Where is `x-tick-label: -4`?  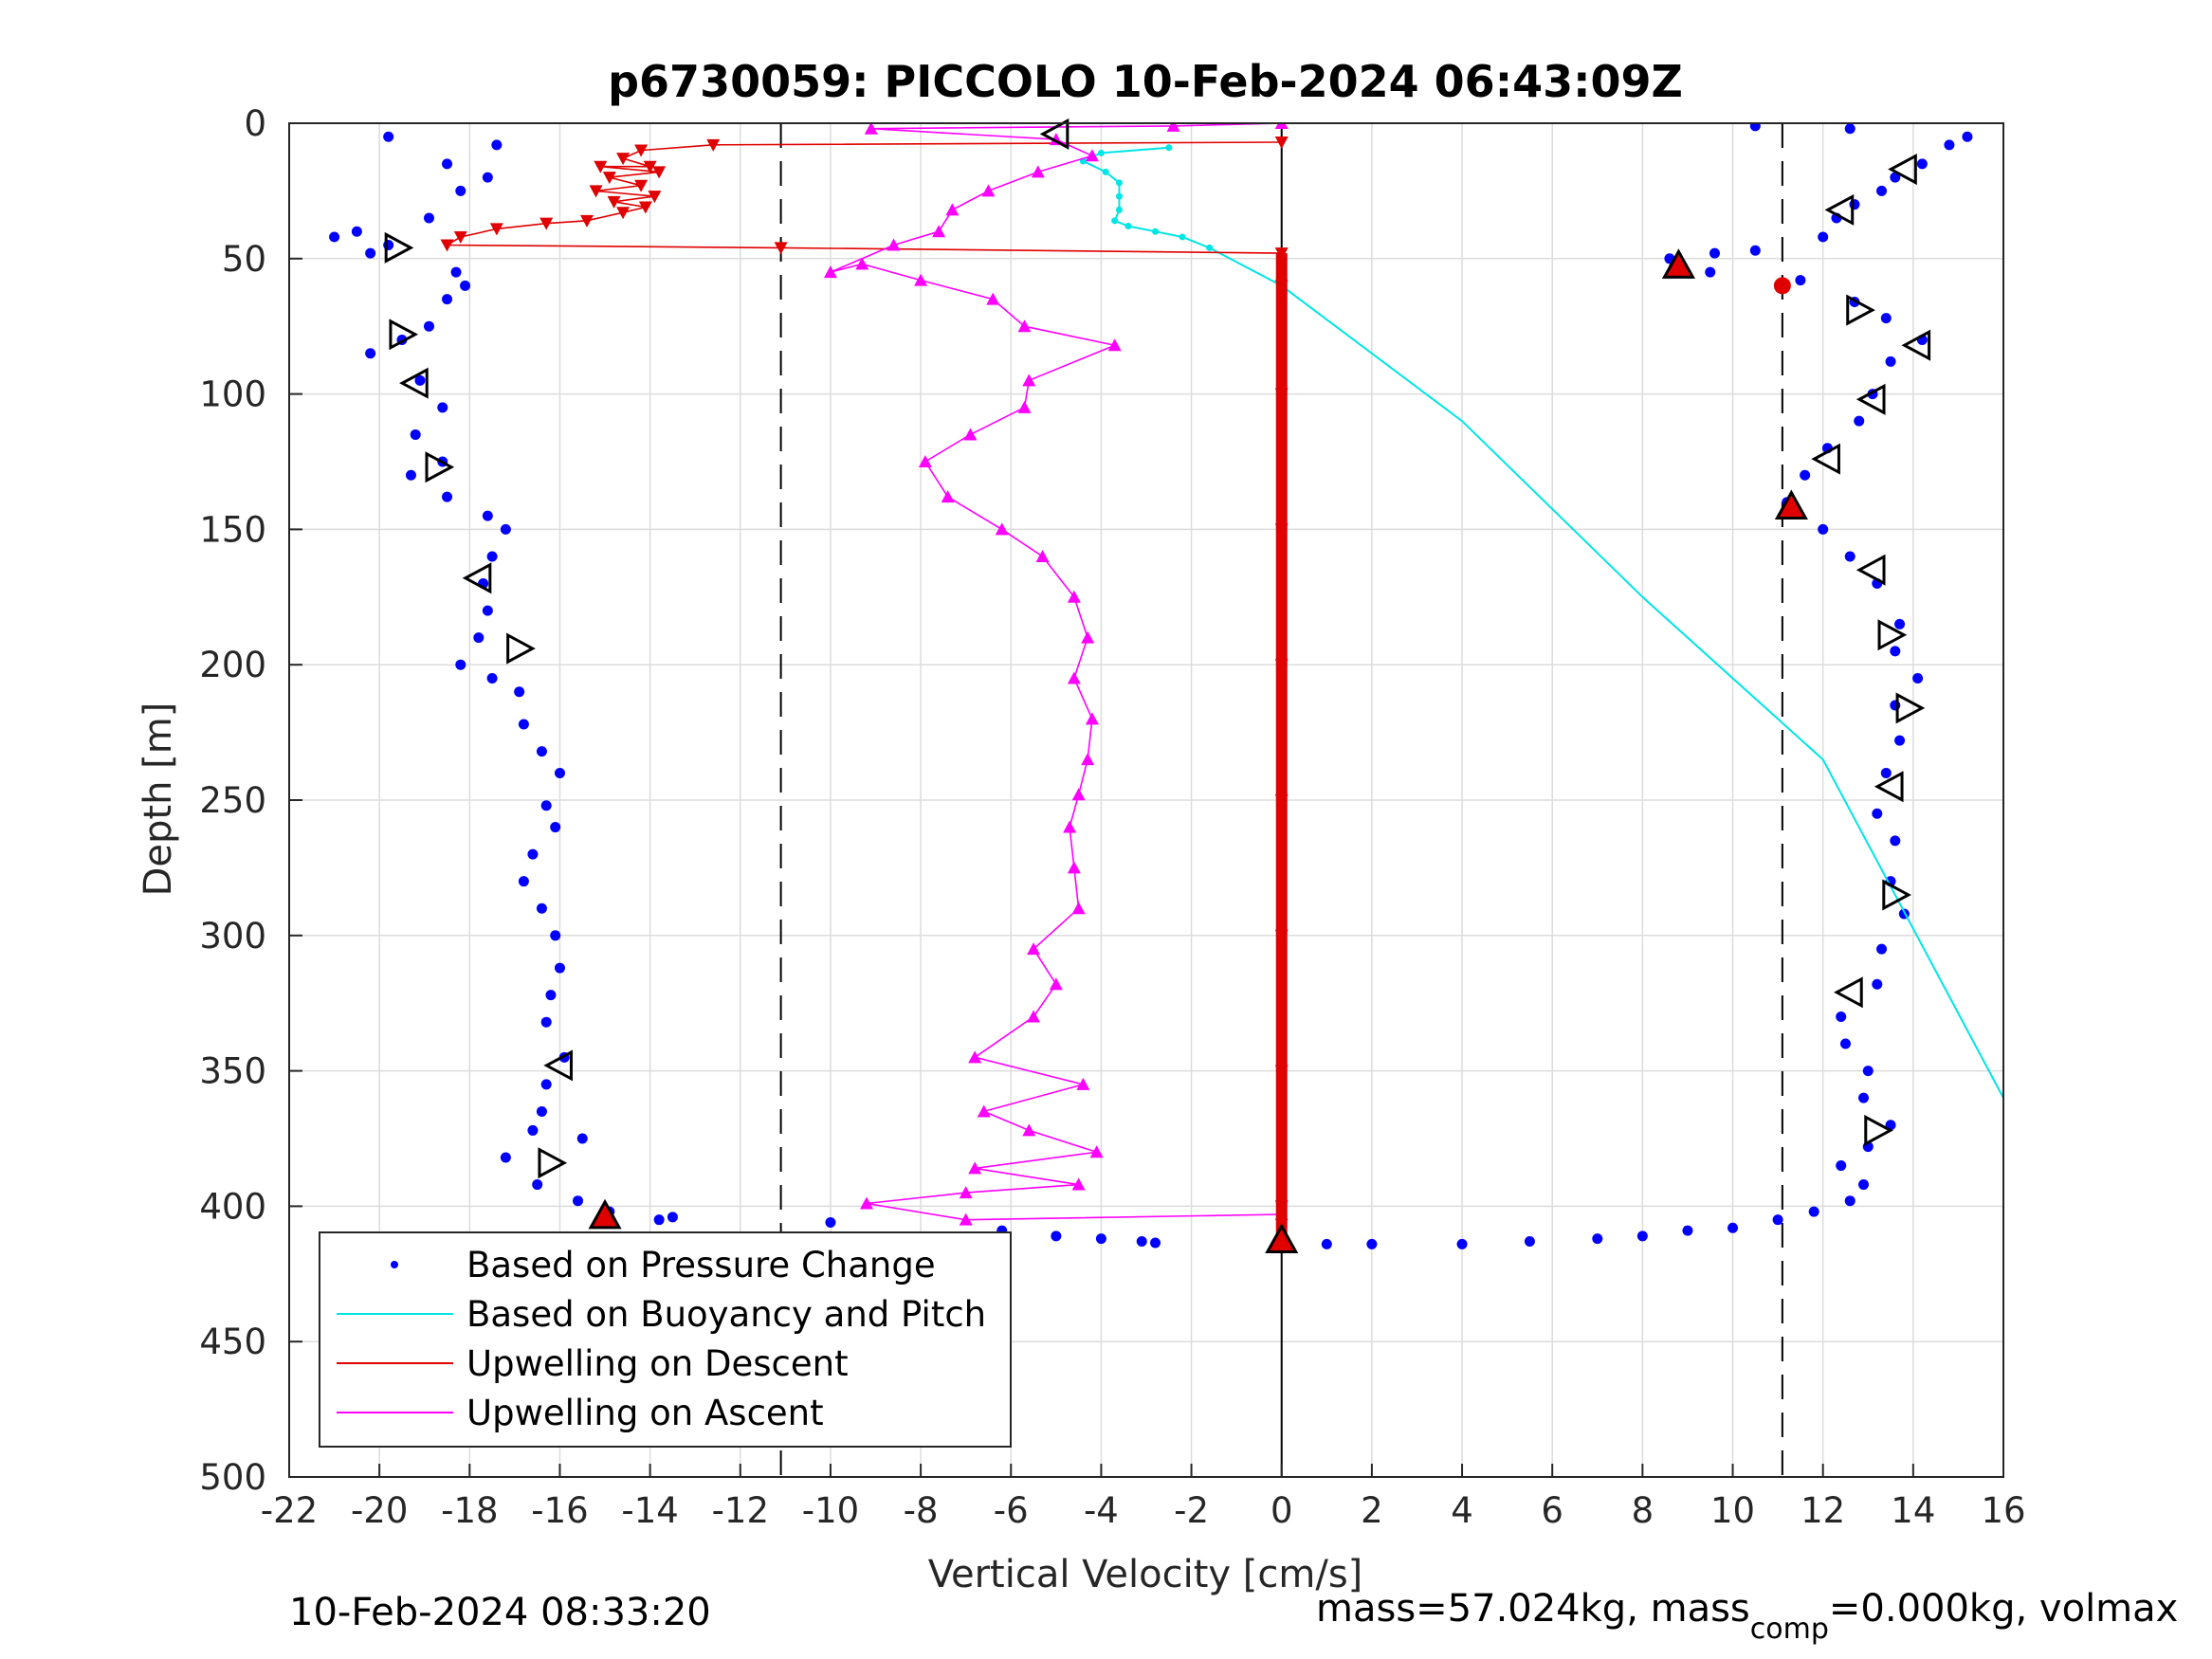
x-tick-label: -4 is located at coordinates (1101, 1510).